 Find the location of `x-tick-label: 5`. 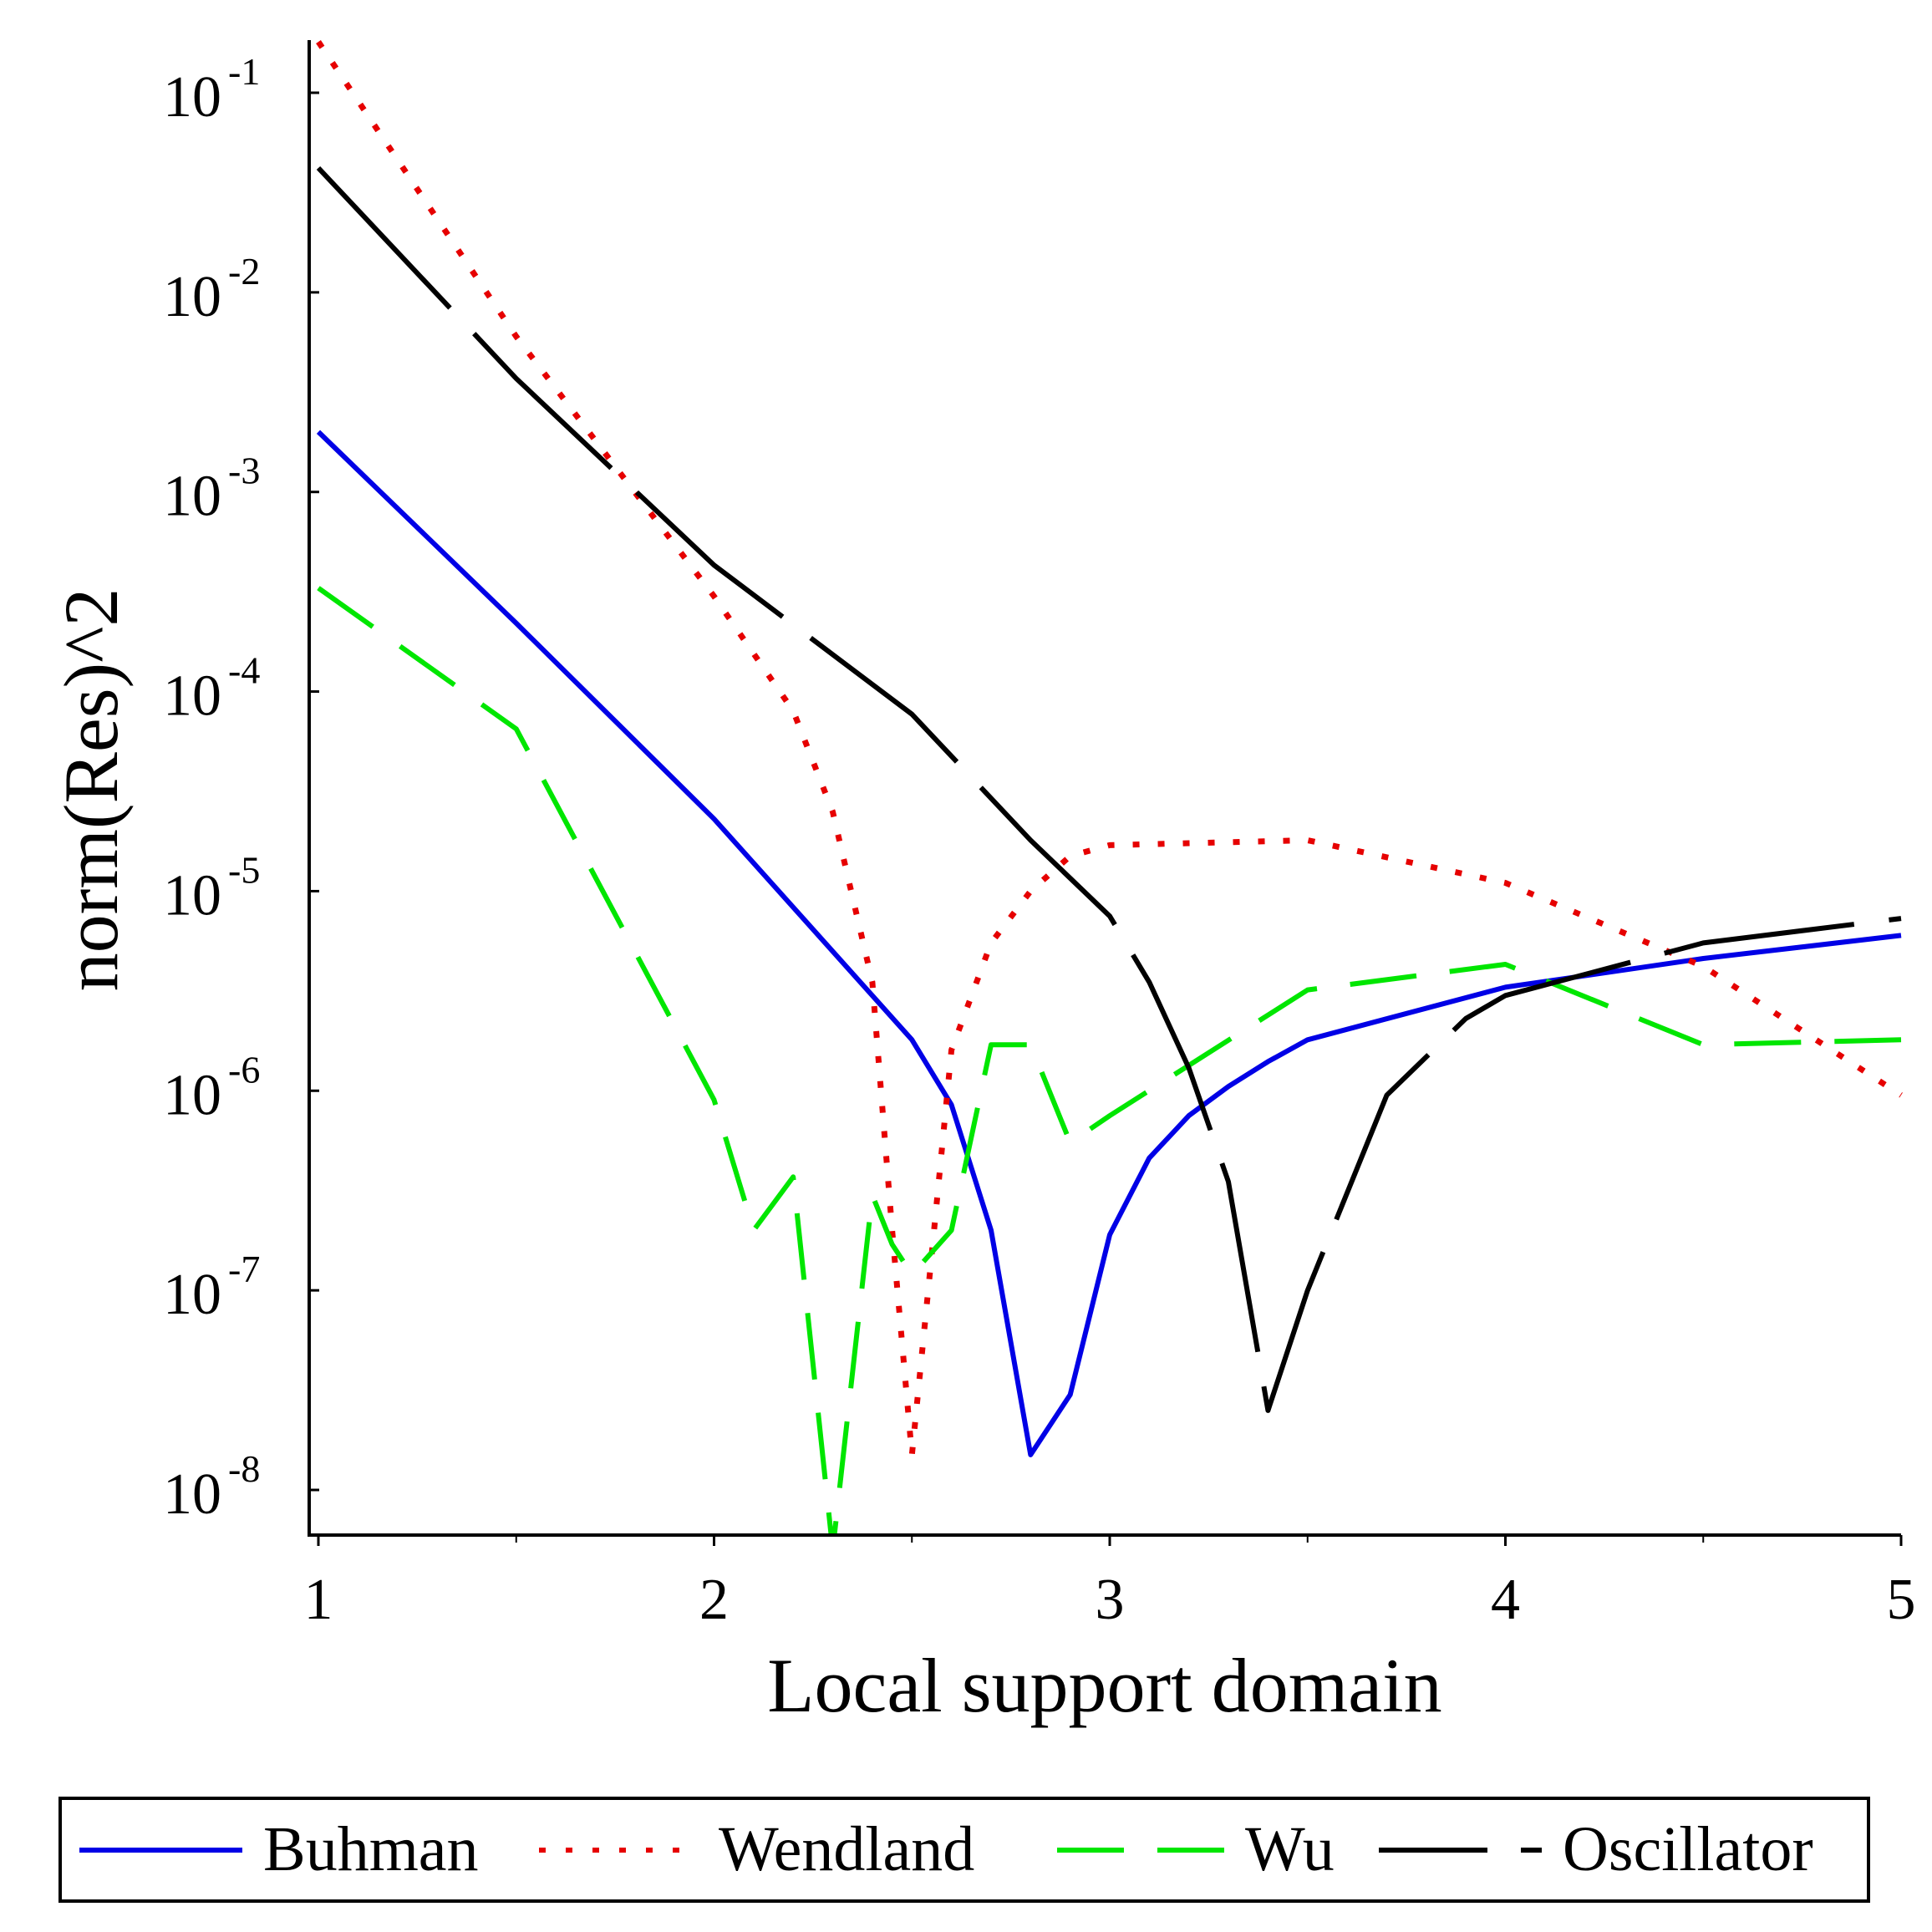

x-tick-label: 5 is located at coordinates (1901, 1600).